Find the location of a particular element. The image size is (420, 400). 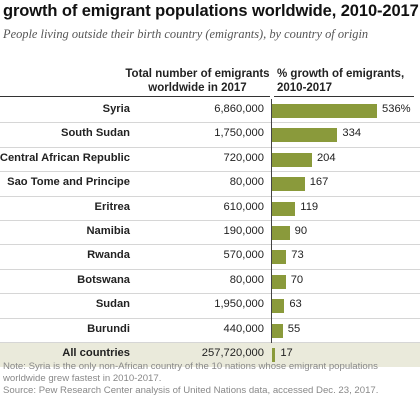

category-label: Burundi is located at coordinates (108, 328).